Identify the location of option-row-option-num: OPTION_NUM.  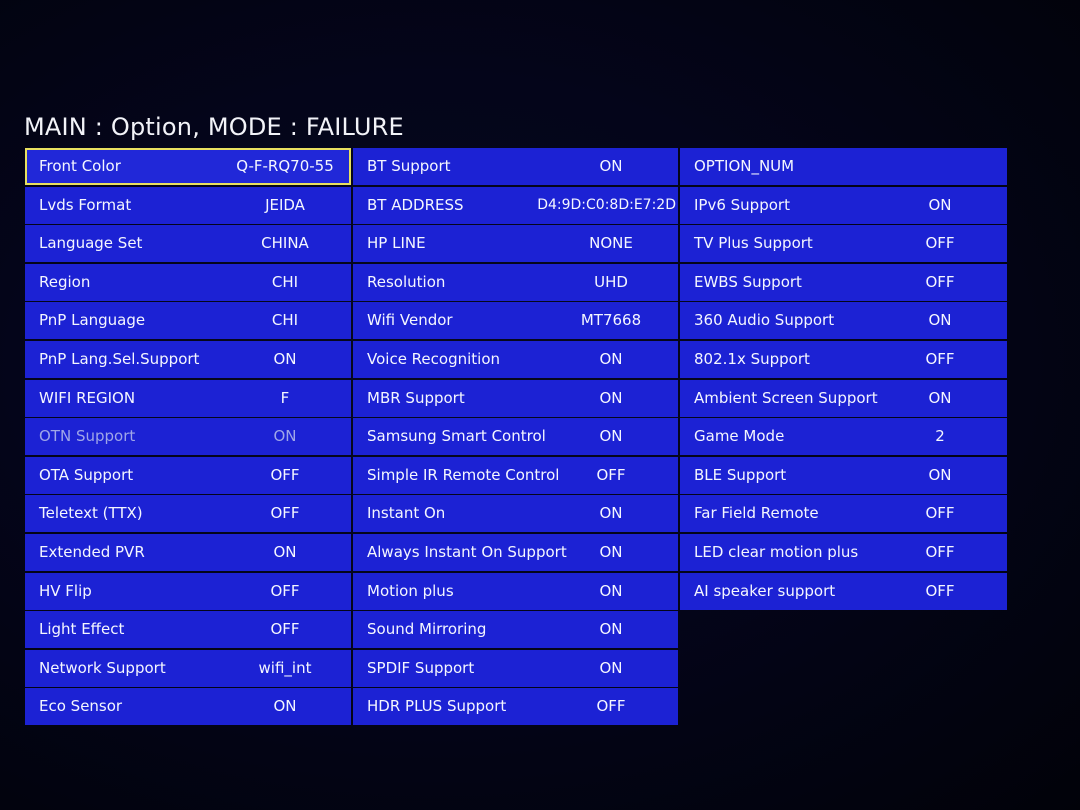
(843, 166).